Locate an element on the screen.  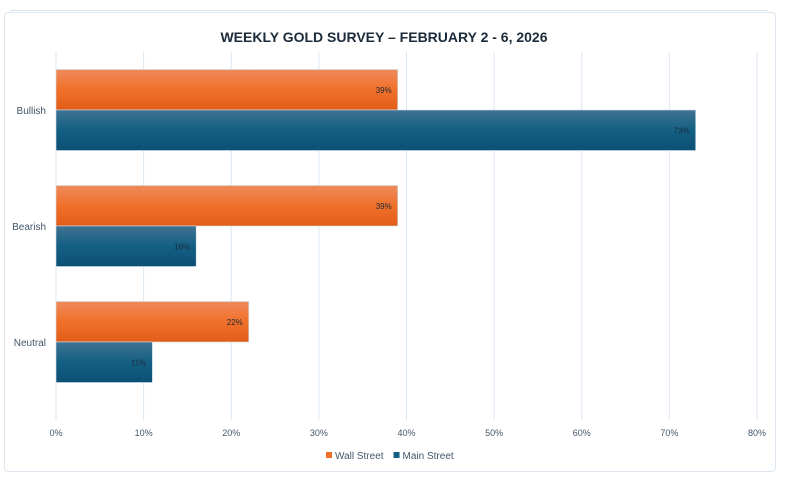
data-label: 22% is located at coordinates (235, 322).